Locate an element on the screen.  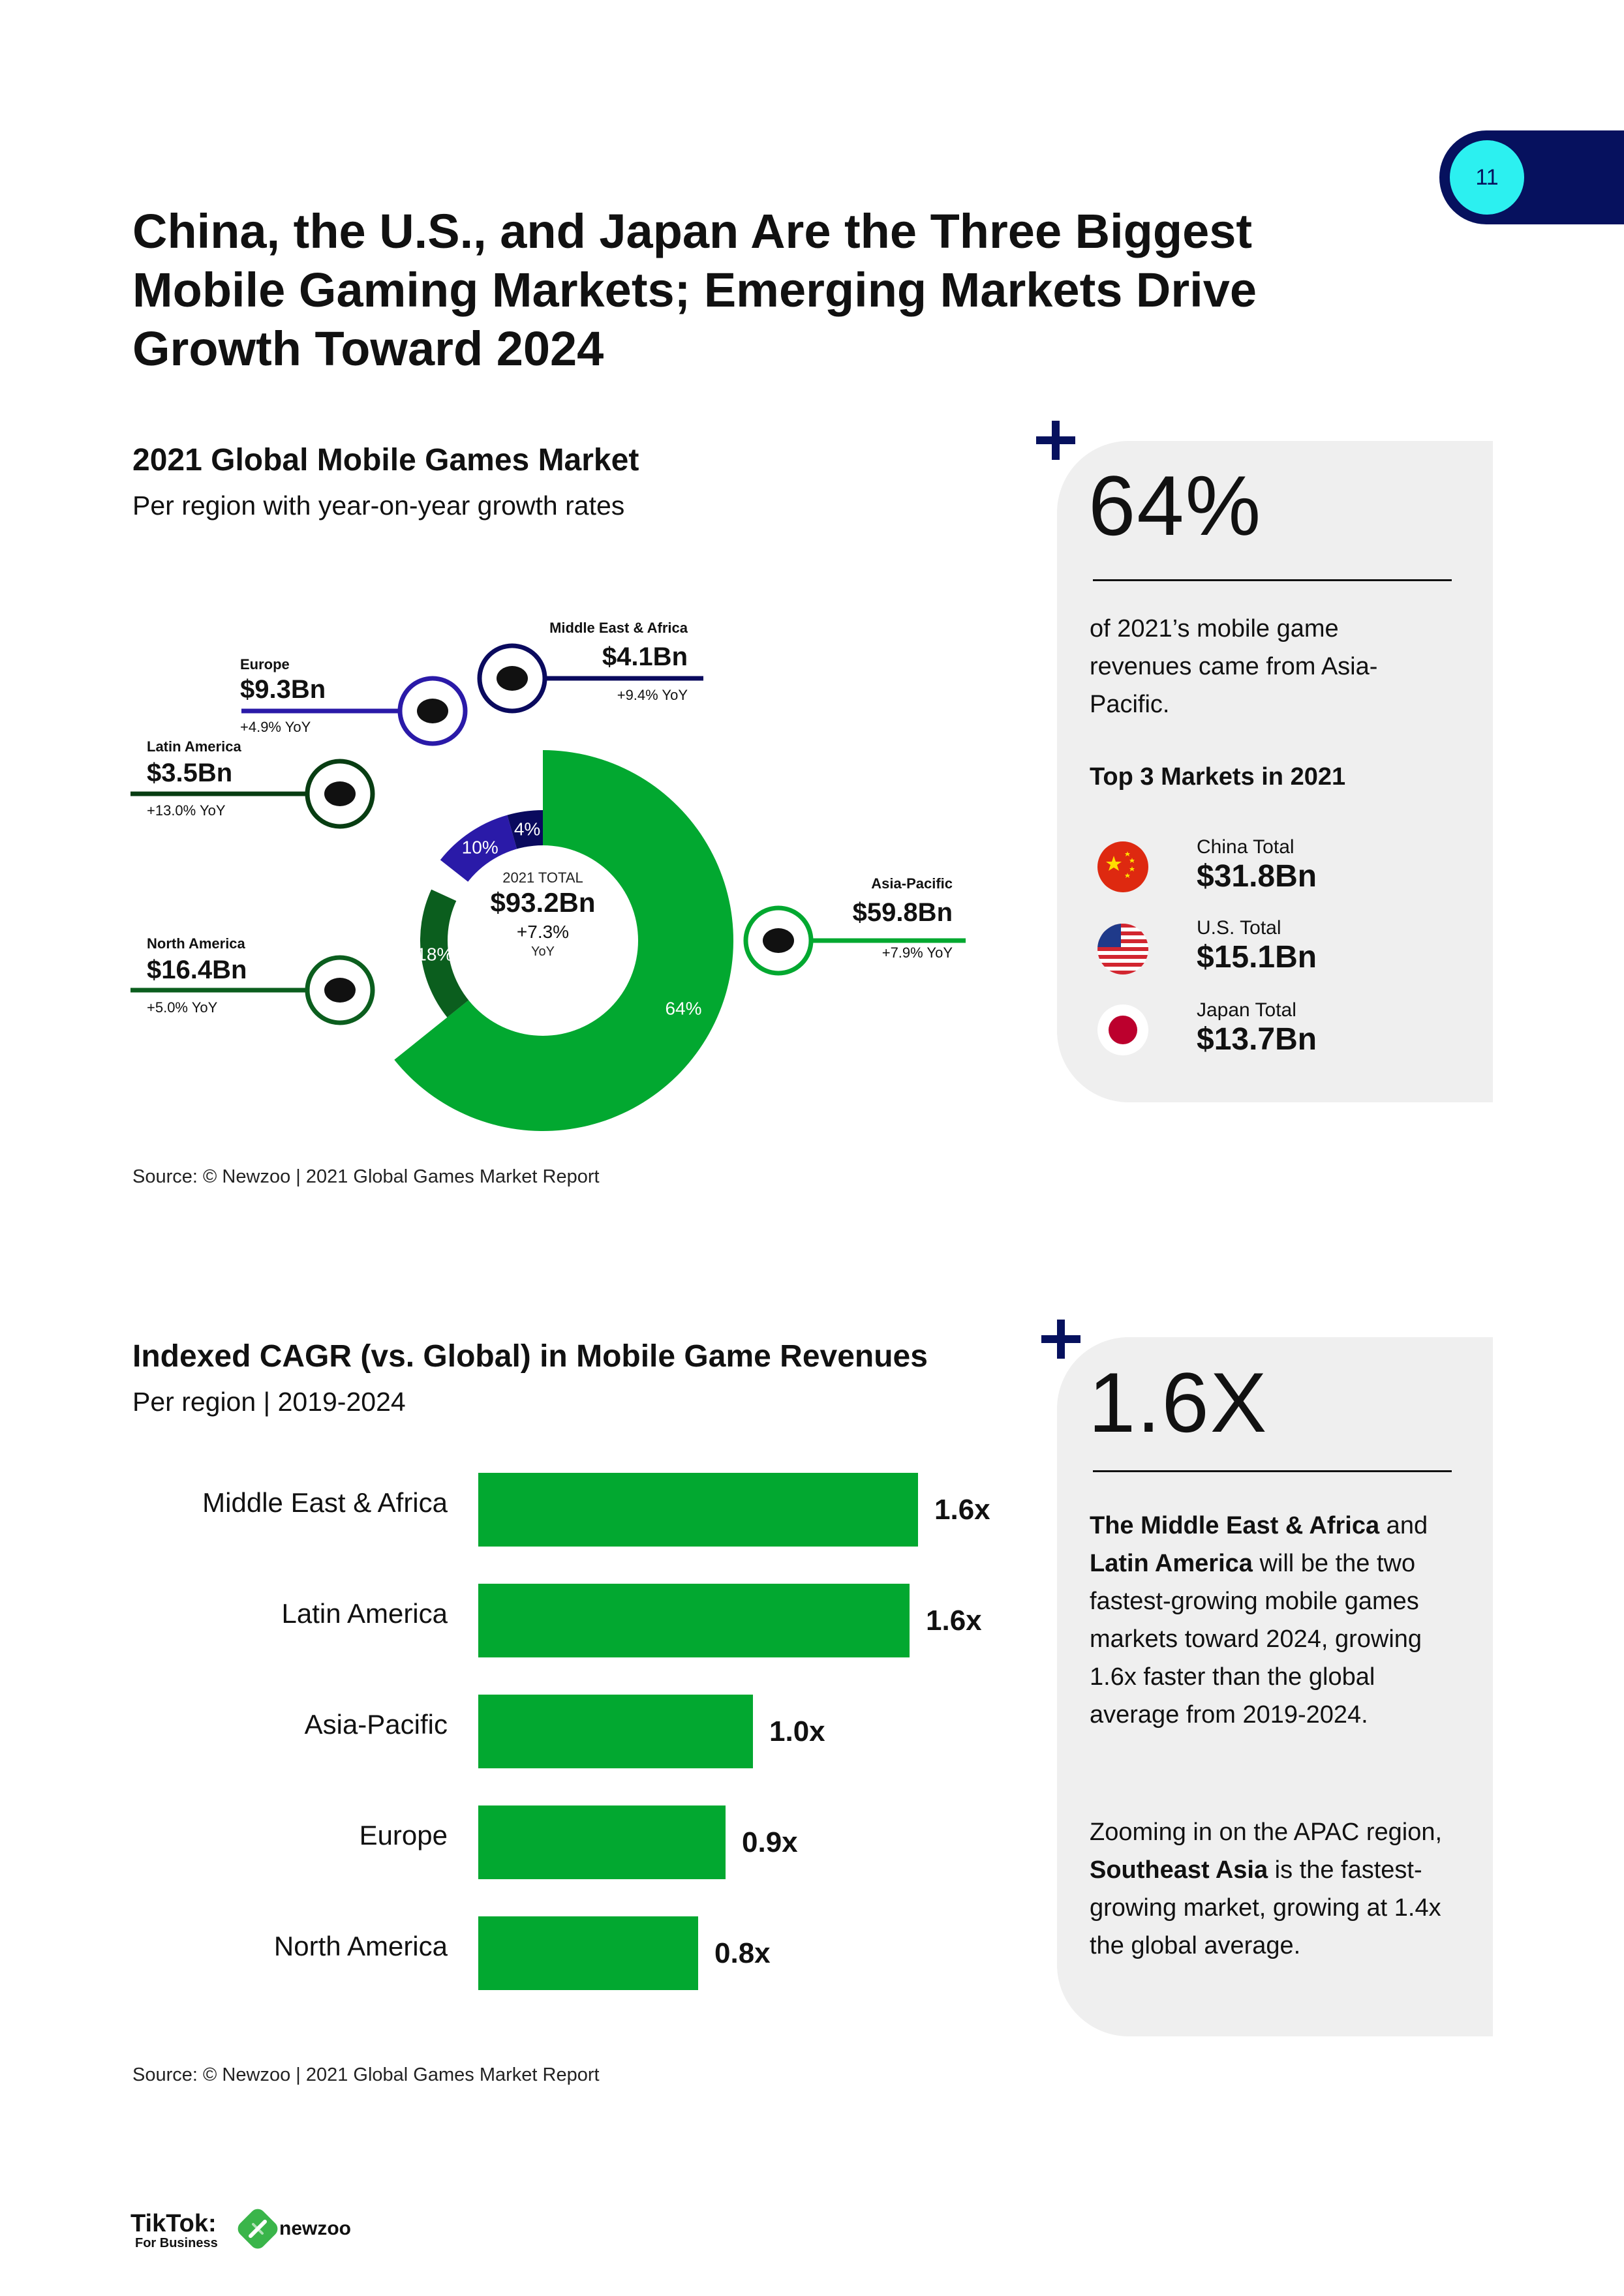
page-number: 11 is located at coordinates (1487, 177).